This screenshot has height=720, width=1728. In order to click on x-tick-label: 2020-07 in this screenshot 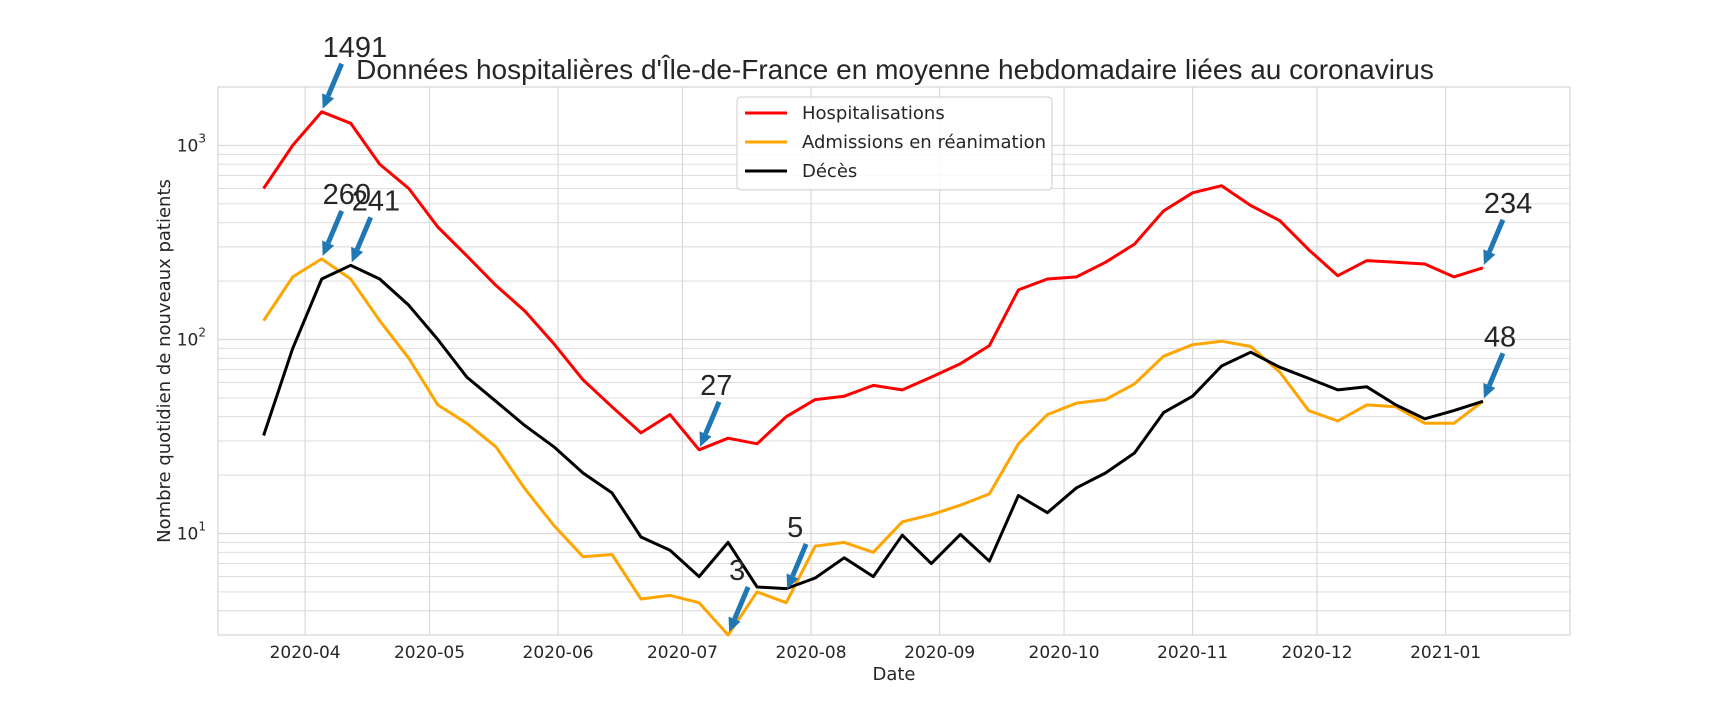, I will do `click(682, 653)`.